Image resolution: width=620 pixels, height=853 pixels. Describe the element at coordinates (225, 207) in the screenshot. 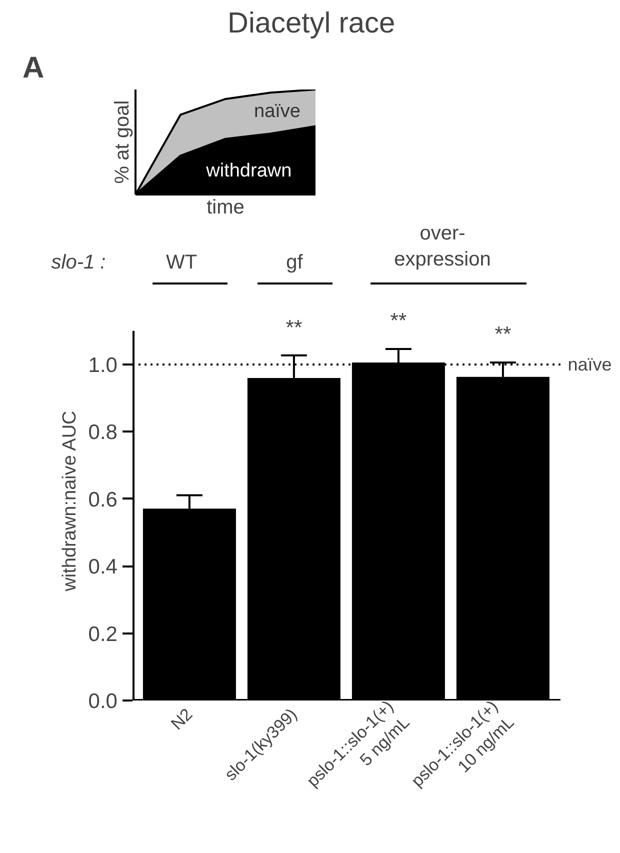

I see `x-axis-title: time` at that location.